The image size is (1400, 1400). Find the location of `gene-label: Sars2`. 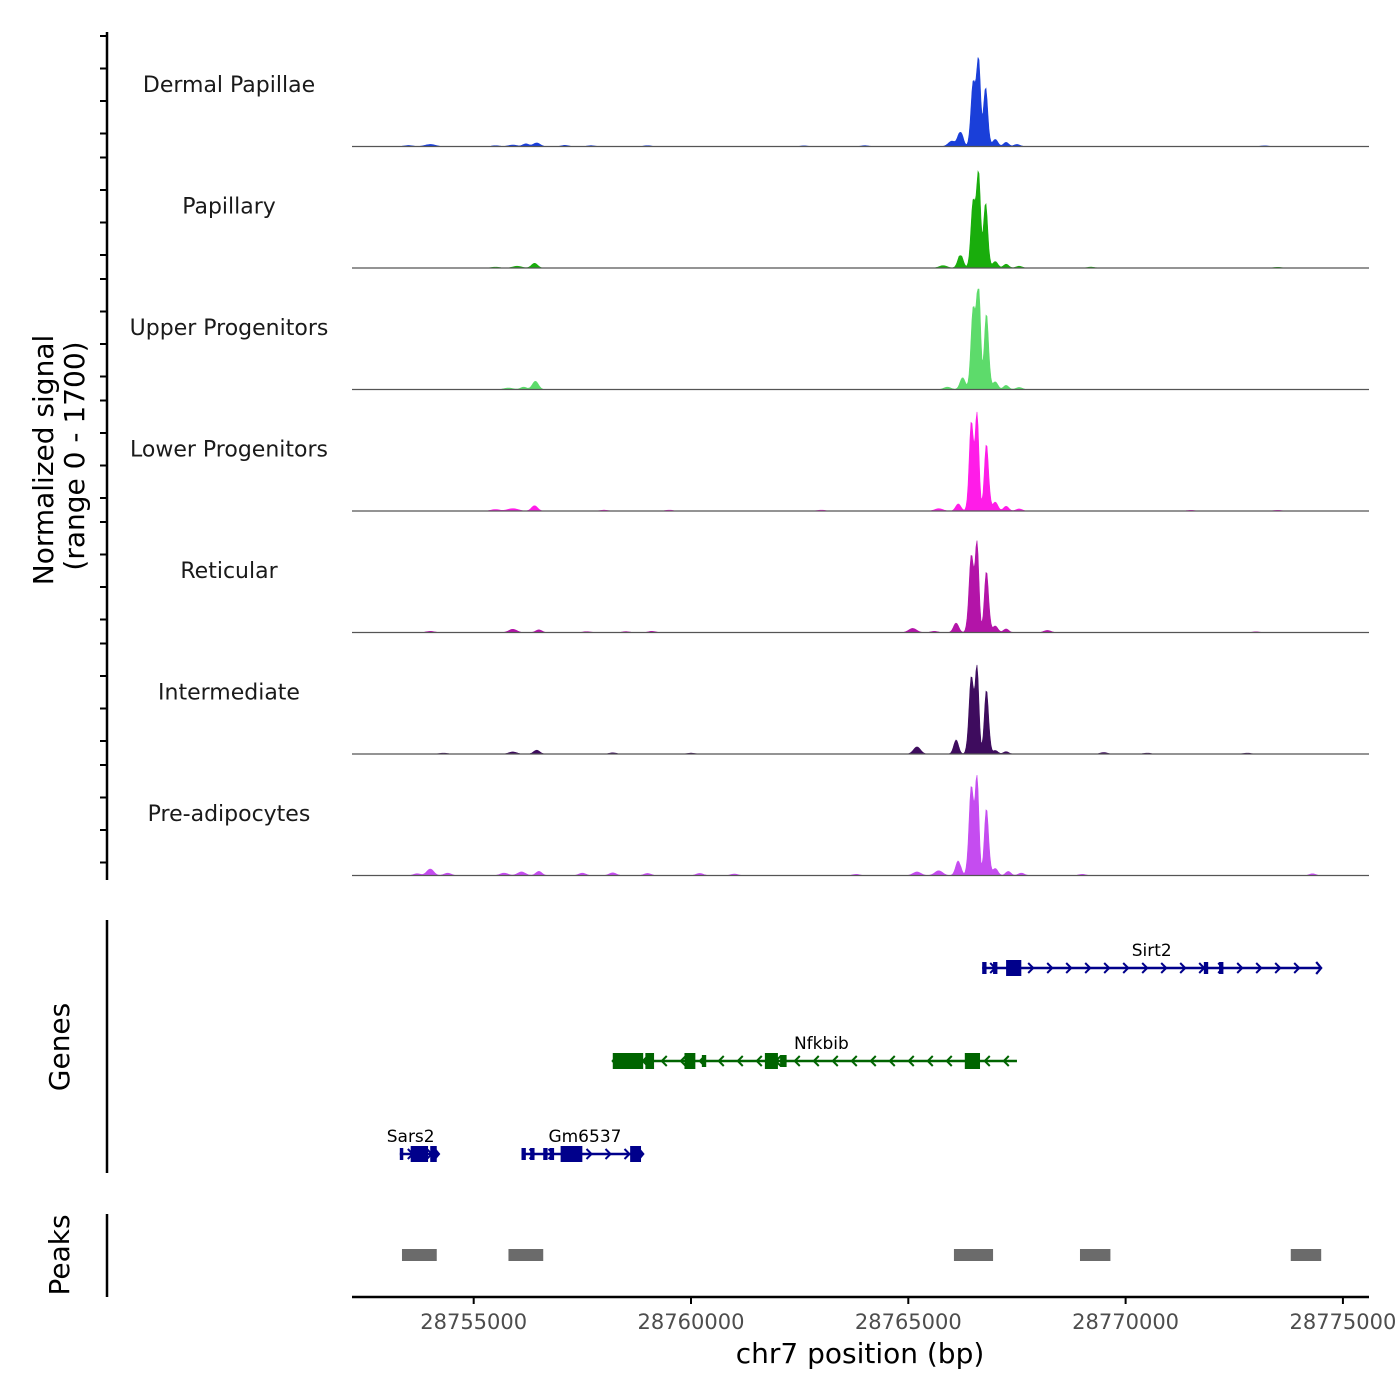

gene-label: Sars2 is located at coordinates (411, 1137).